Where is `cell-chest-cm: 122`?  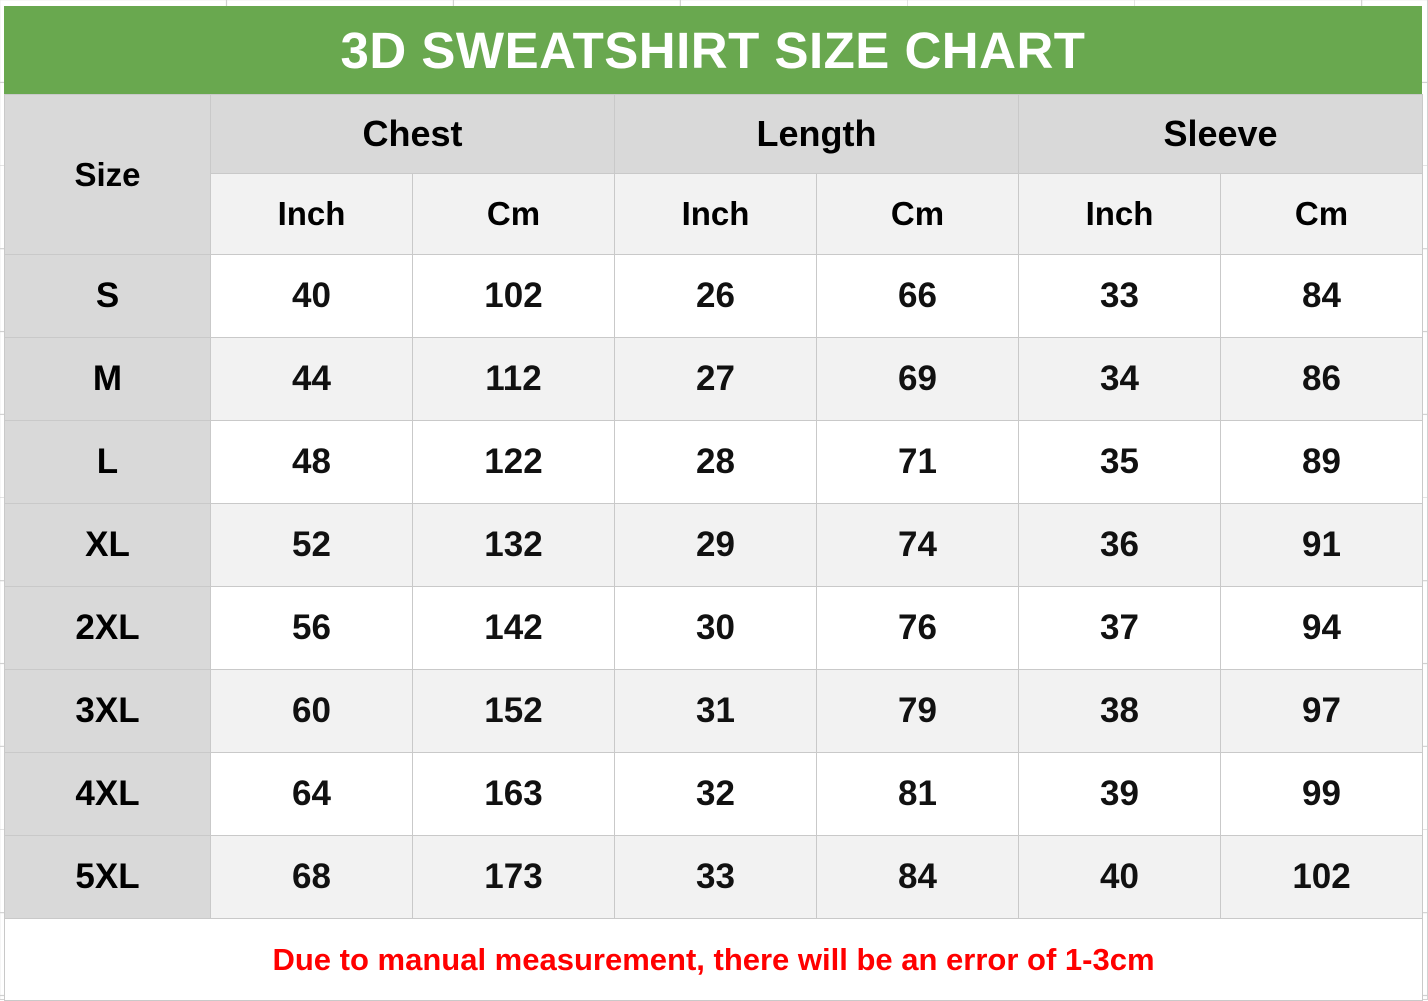
cell-chest-cm: 122 is located at coordinates (513, 462).